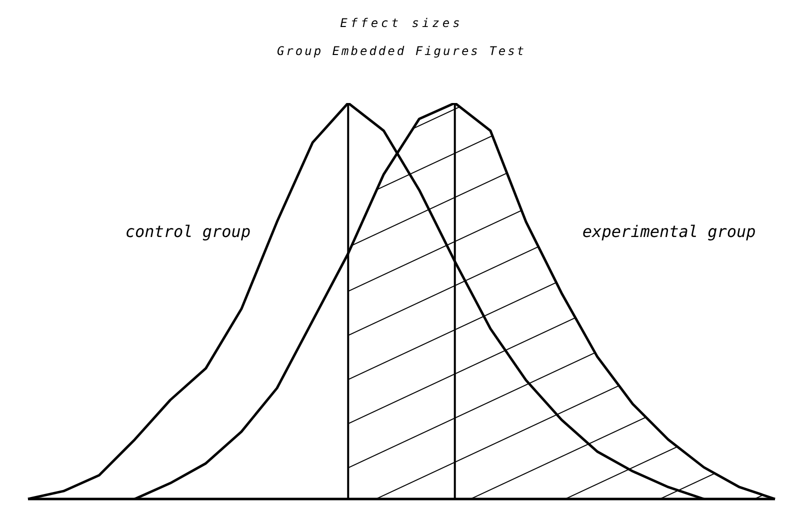 This screenshot has width=803, height=511. Describe the element at coordinates (401, 23) in the screenshot. I see `chart-title: Effect sizes` at that location.